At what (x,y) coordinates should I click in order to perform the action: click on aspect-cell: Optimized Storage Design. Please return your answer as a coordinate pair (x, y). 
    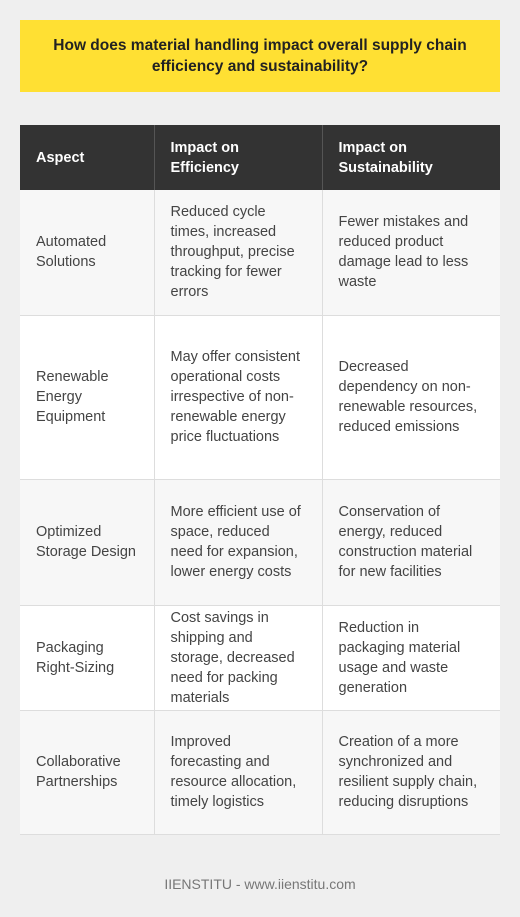
    Looking at the image, I should click on (87, 542).